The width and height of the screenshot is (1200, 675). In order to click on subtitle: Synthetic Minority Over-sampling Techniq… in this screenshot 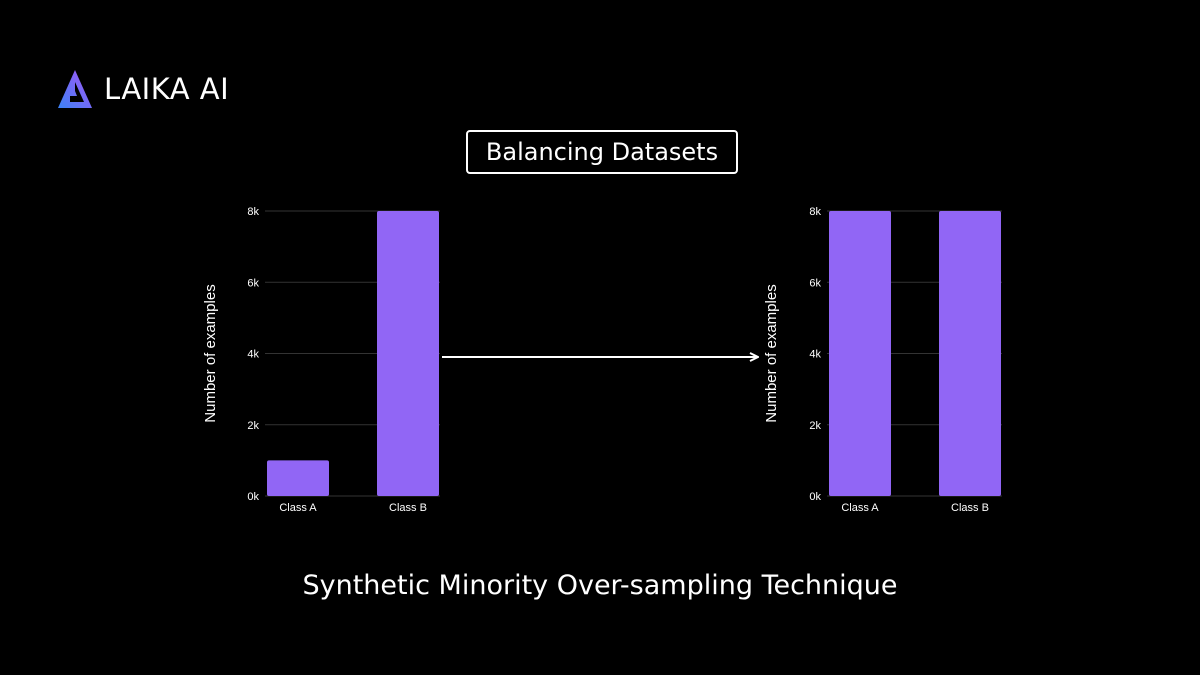, I will do `click(600, 585)`.